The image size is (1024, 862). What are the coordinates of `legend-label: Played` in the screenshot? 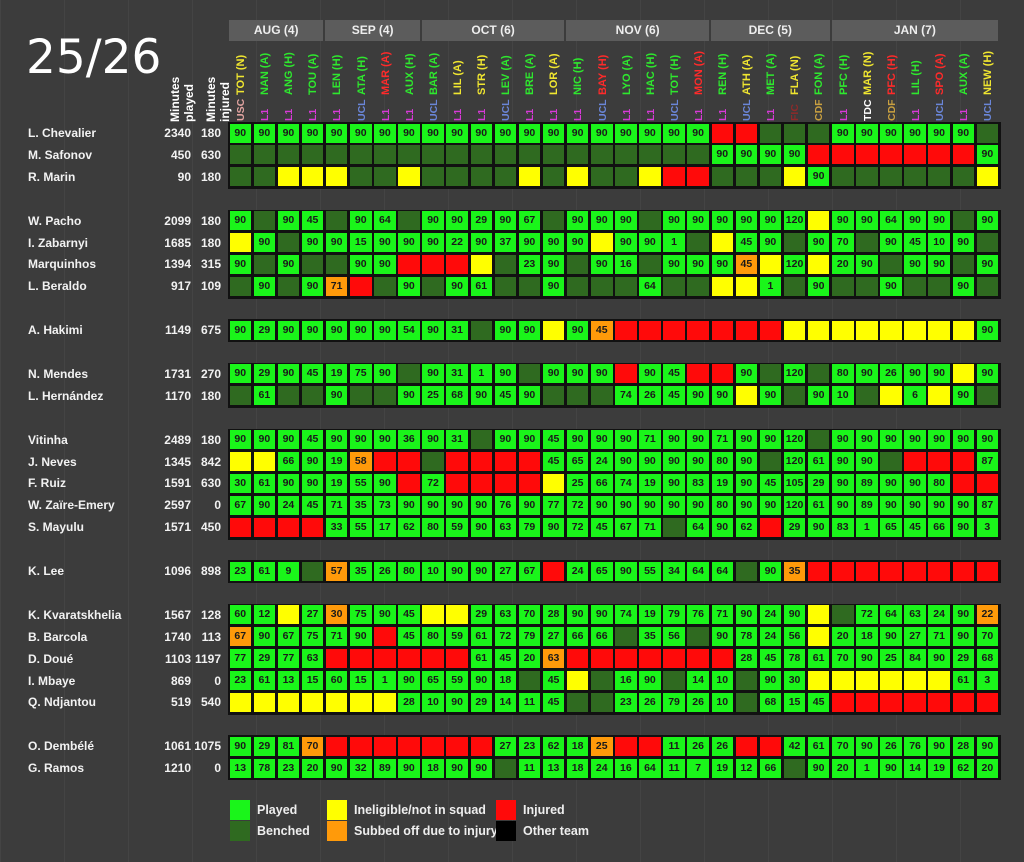 It's located at (277, 810).